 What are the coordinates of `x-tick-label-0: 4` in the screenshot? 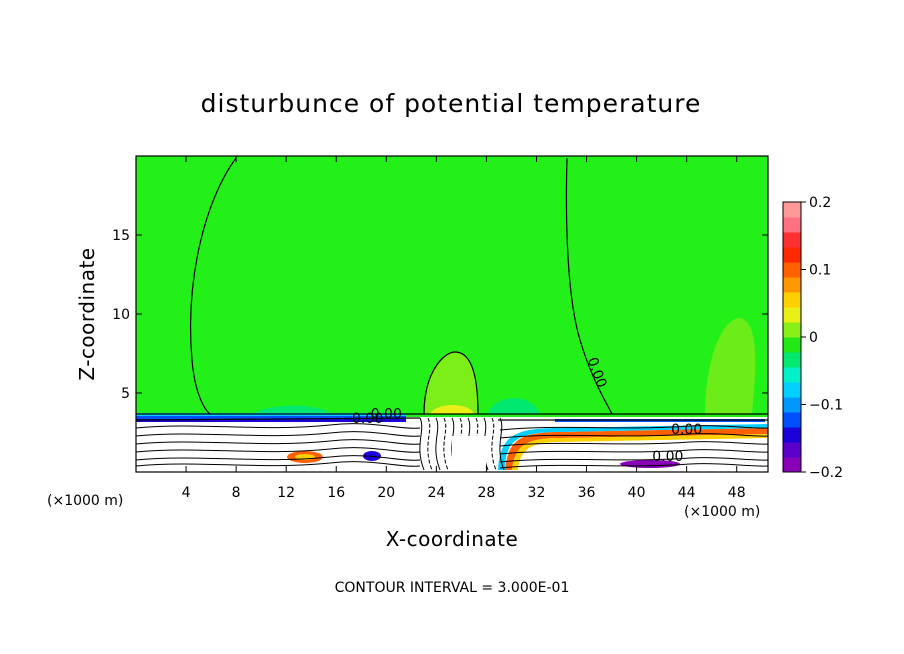 It's located at (186, 493).